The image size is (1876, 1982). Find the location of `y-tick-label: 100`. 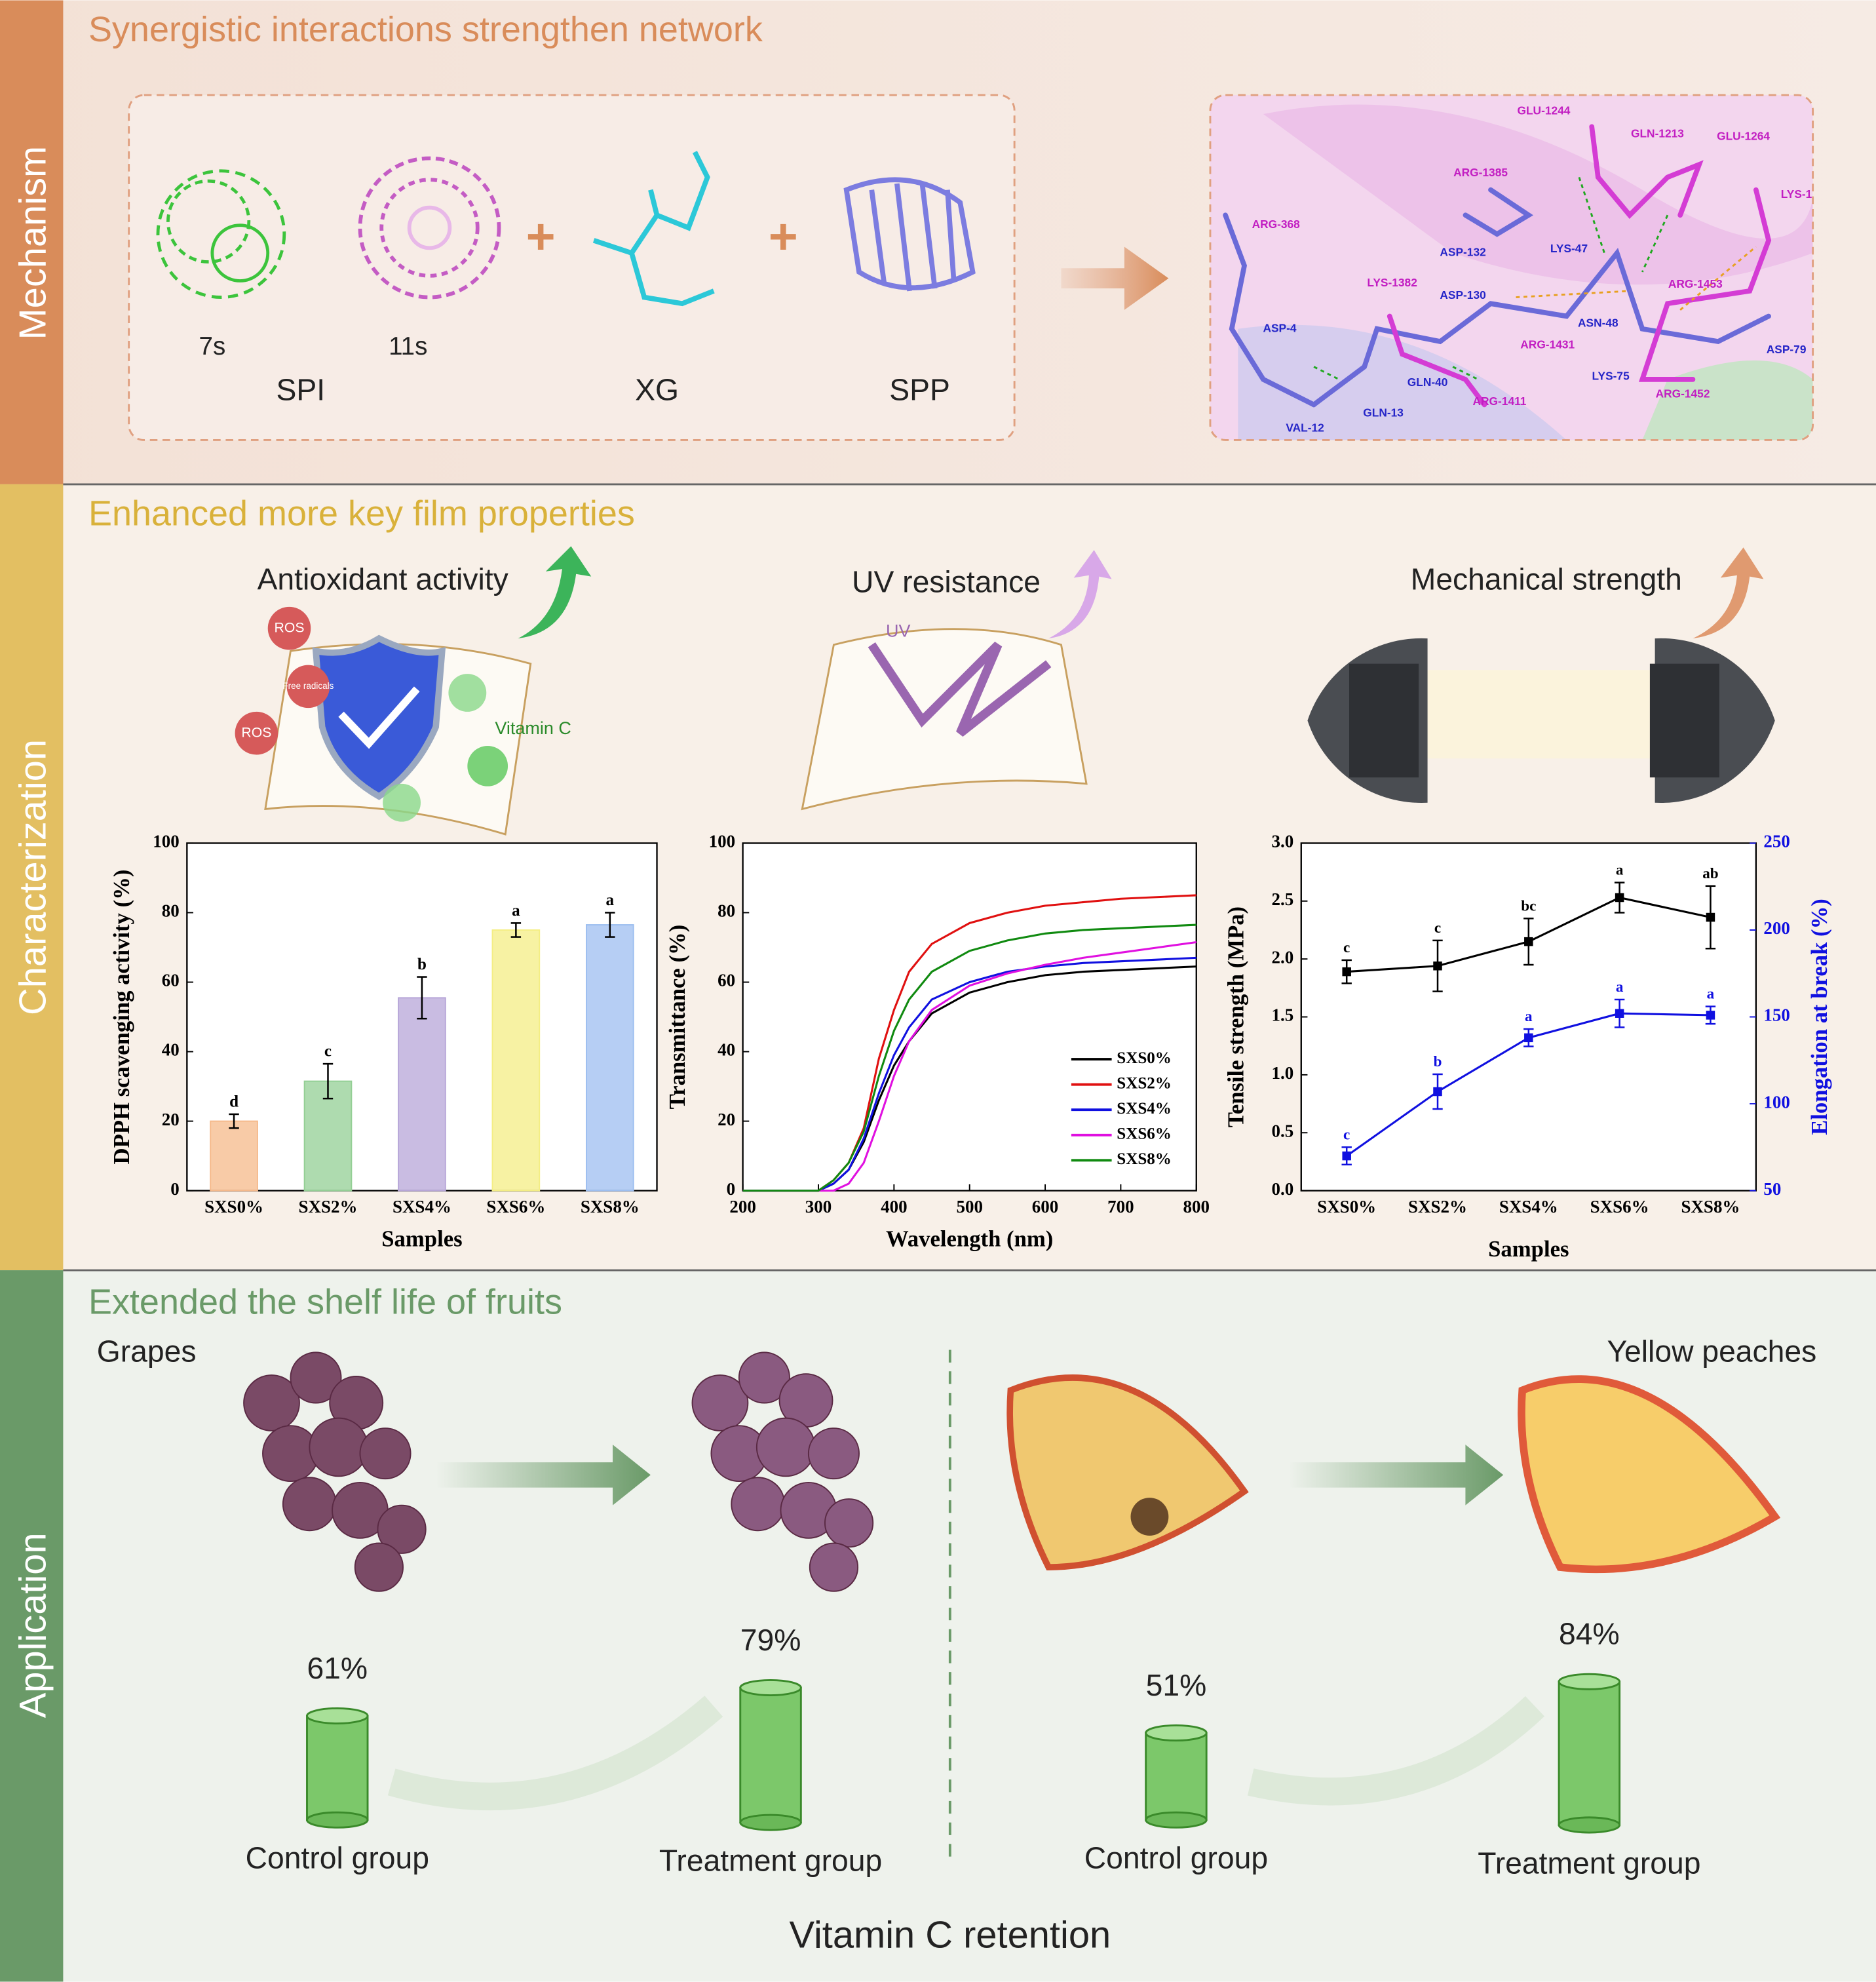

y-tick-label: 100 is located at coordinates (166, 842).